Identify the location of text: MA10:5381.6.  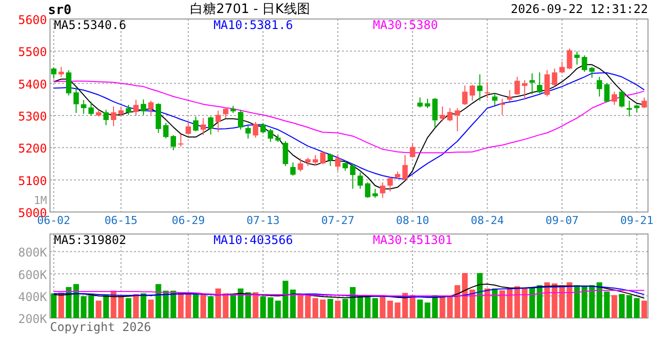
(253, 25).